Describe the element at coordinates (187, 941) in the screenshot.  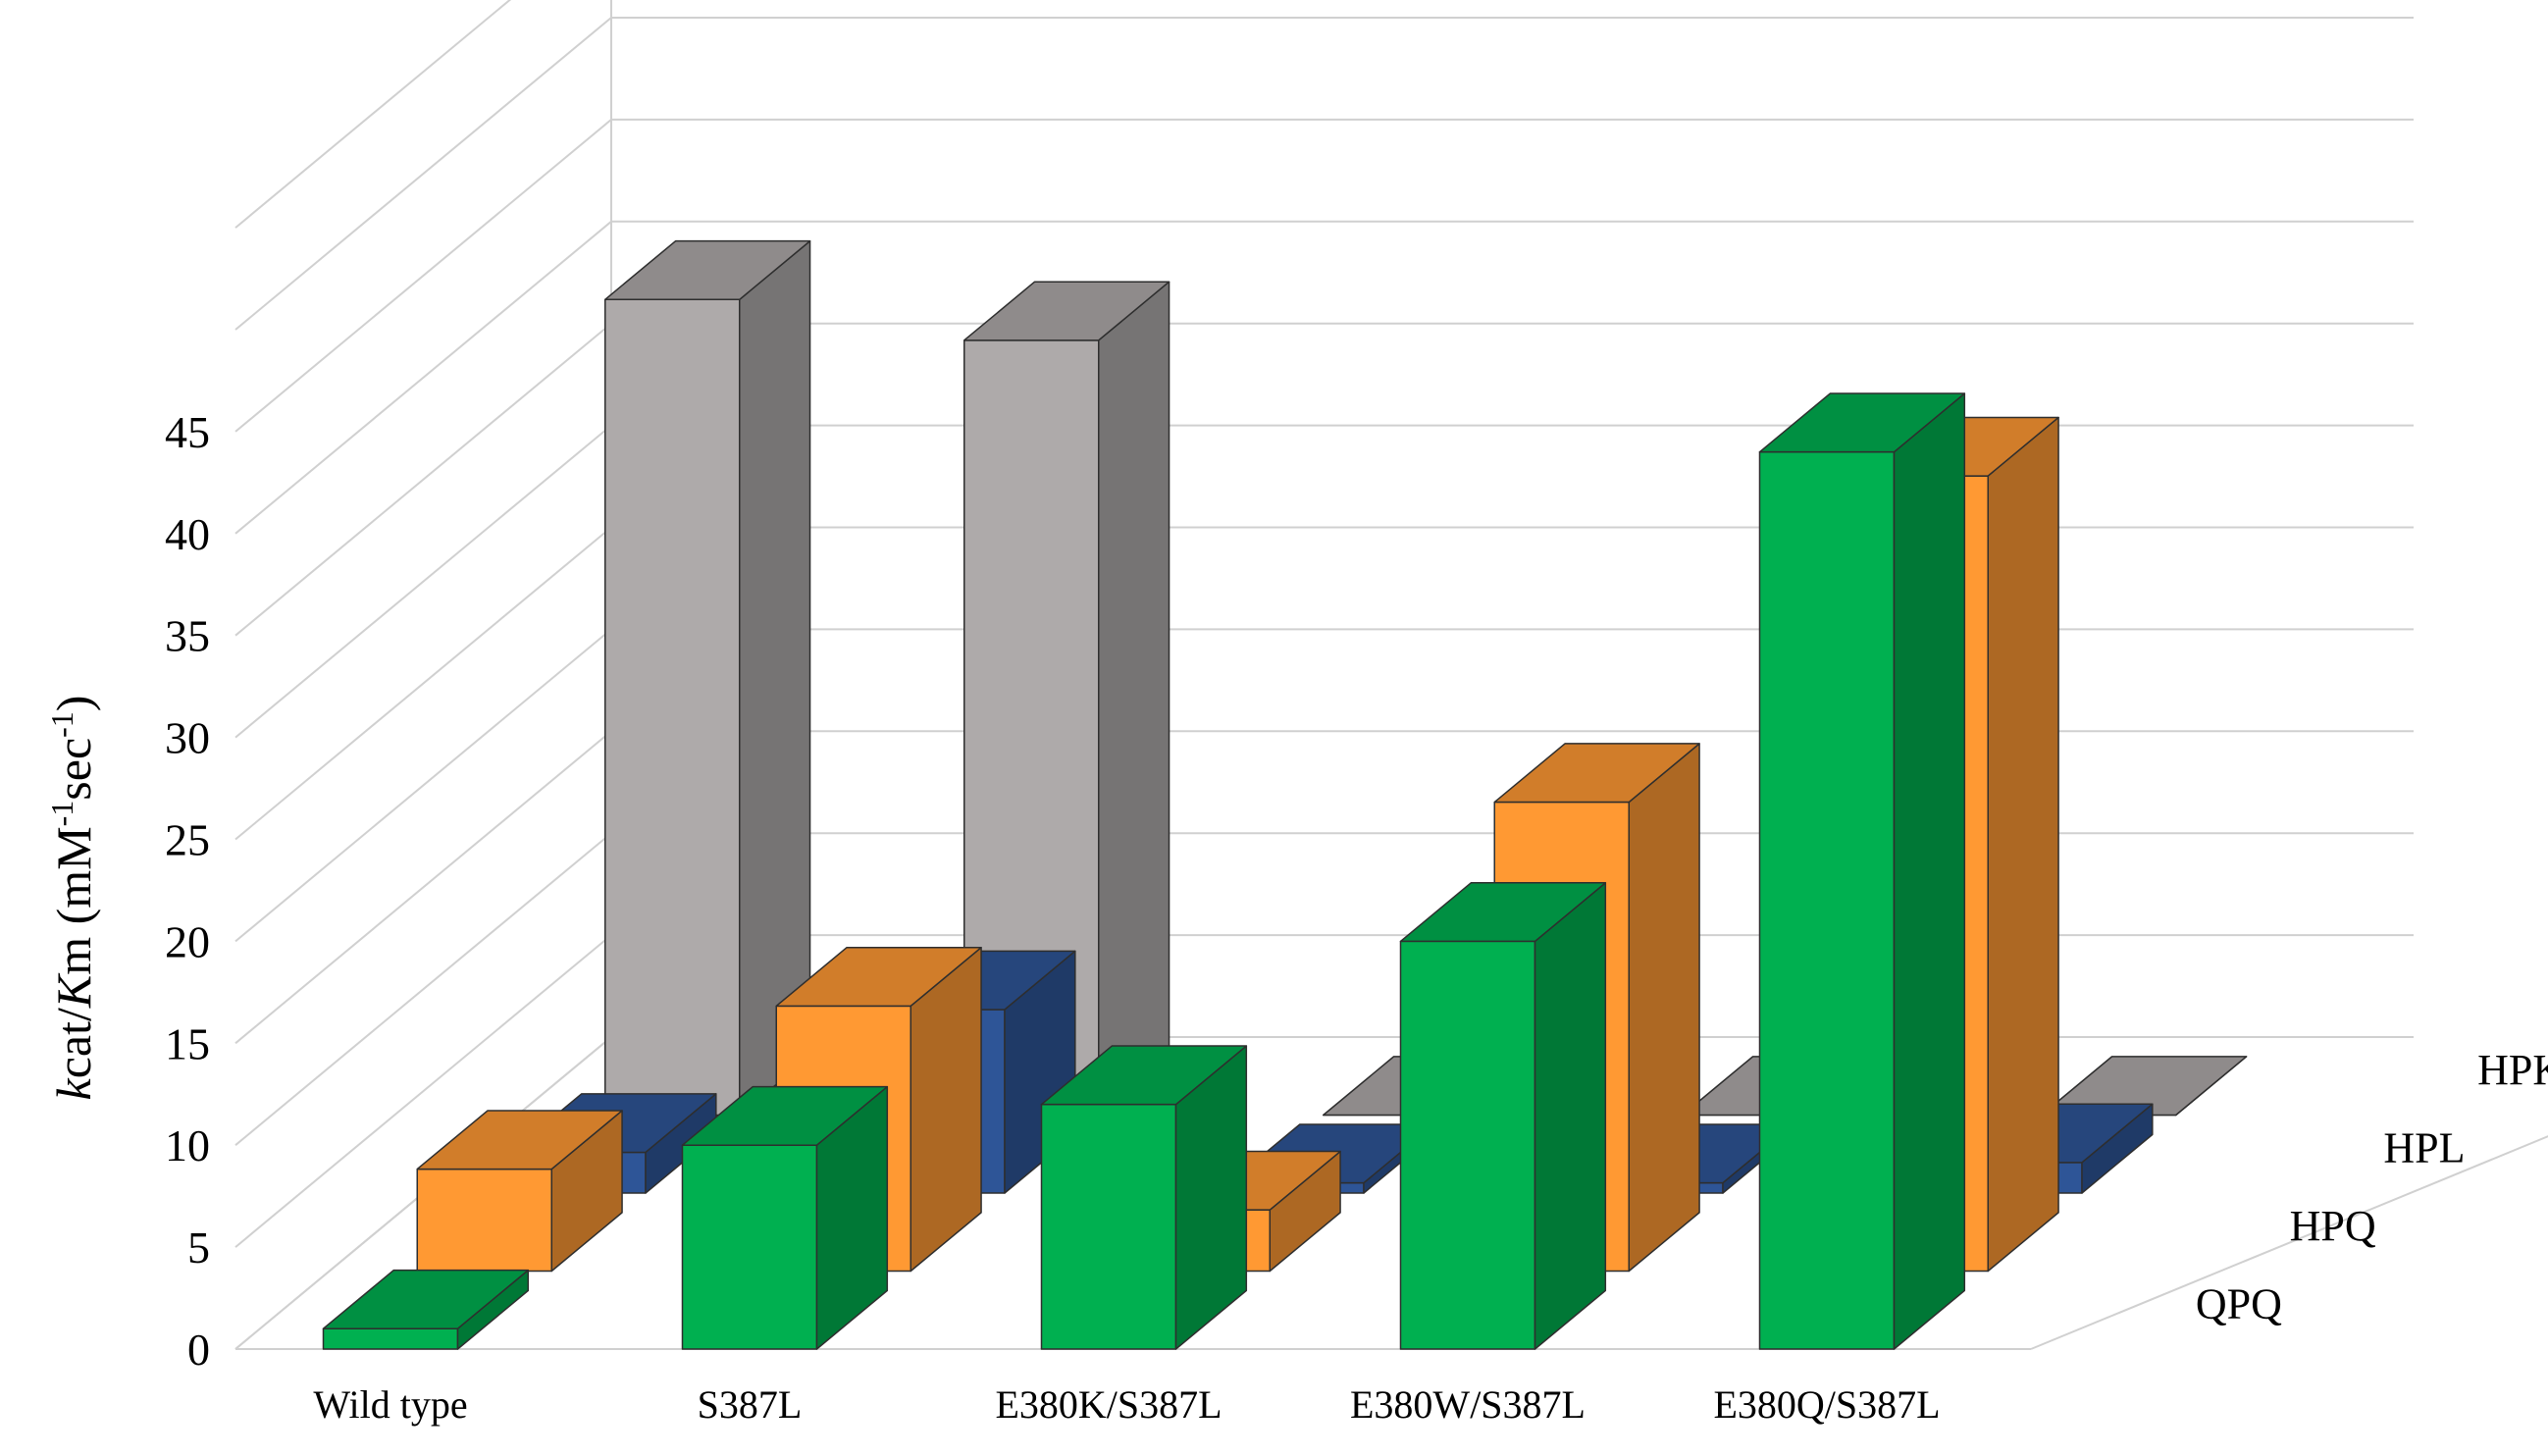
I see `y-tick-label: 20` at that location.